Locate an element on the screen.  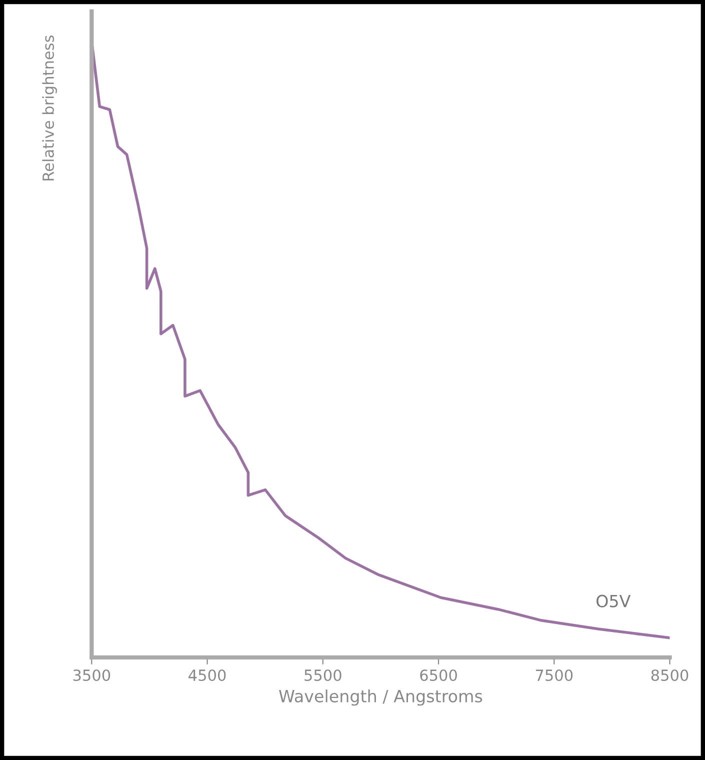
y-axis-title: Relative brightness is located at coordinates (49, 108).